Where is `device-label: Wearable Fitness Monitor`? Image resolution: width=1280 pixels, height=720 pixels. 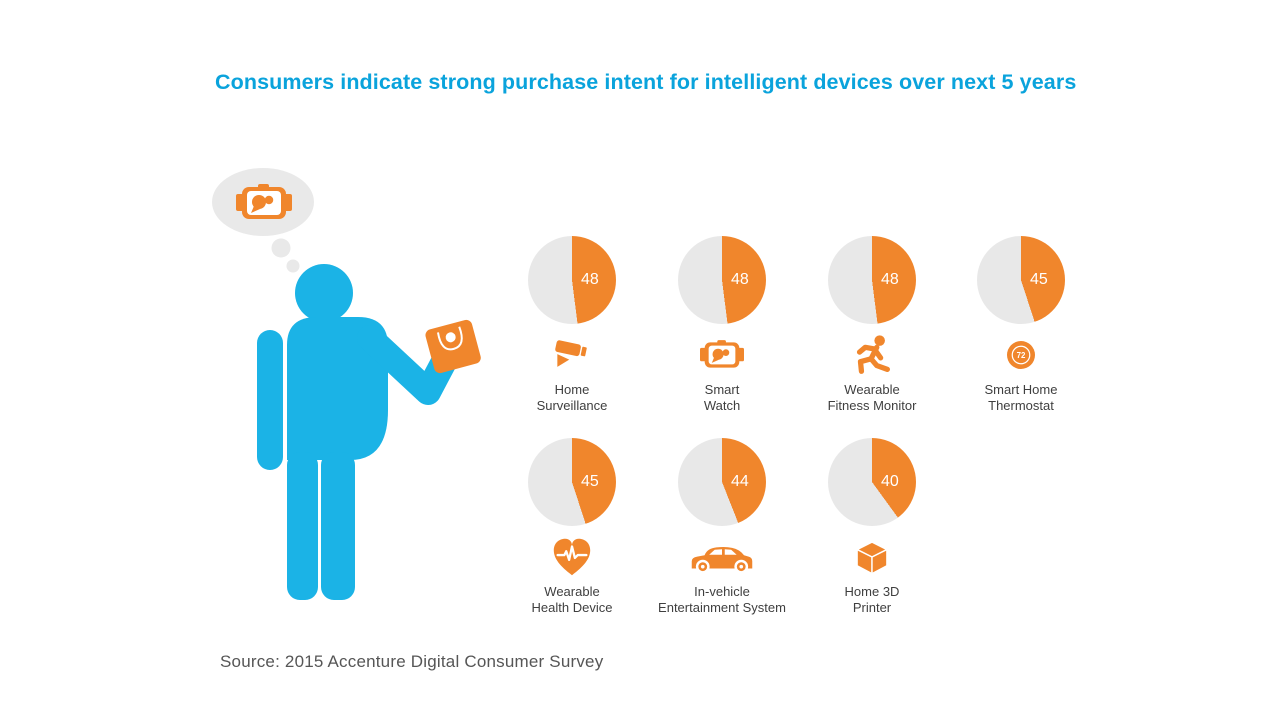
device-label: Wearable Fitness Monitor is located at coordinates (872, 397).